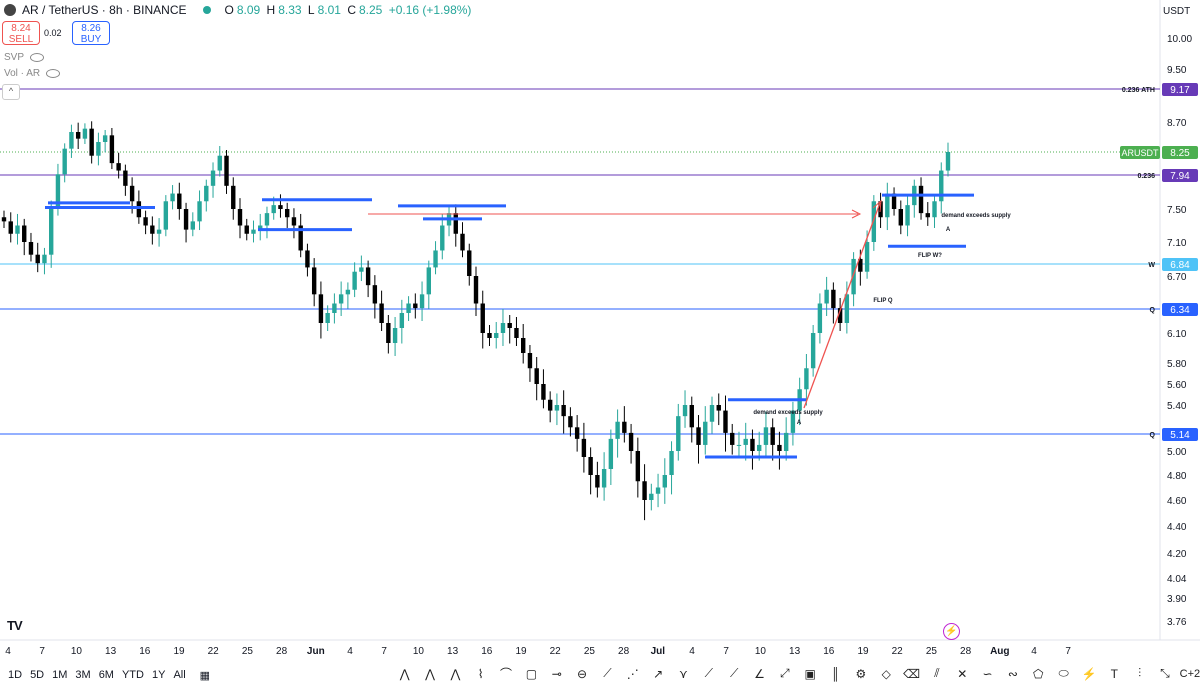  What do you see at coordinates (556, 673) in the screenshot?
I see `horizontal-ray-icon: ⊸` at bounding box center [556, 673].